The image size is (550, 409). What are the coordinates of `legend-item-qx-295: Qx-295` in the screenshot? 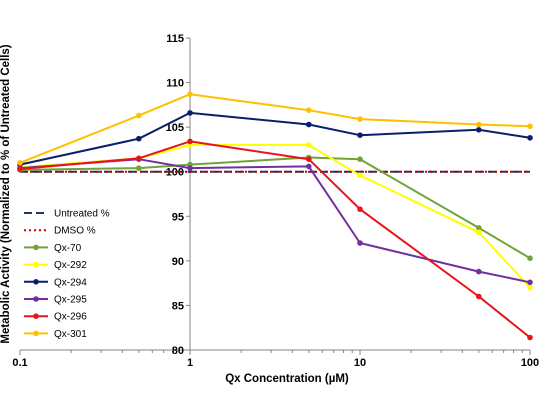 It's located at (55, 300).